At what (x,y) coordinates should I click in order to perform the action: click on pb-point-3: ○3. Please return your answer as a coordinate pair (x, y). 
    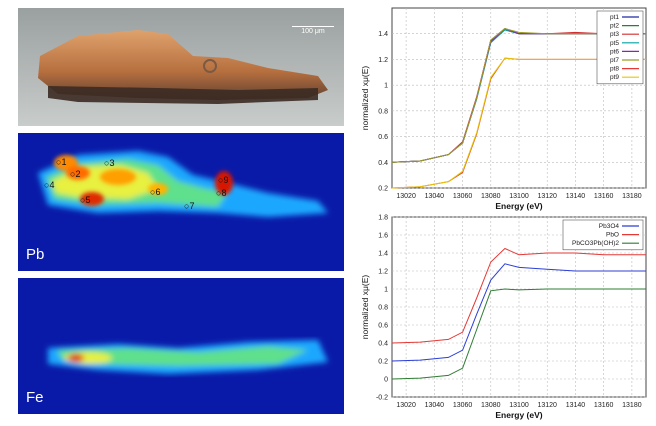
    Looking at the image, I should click on (109, 163).